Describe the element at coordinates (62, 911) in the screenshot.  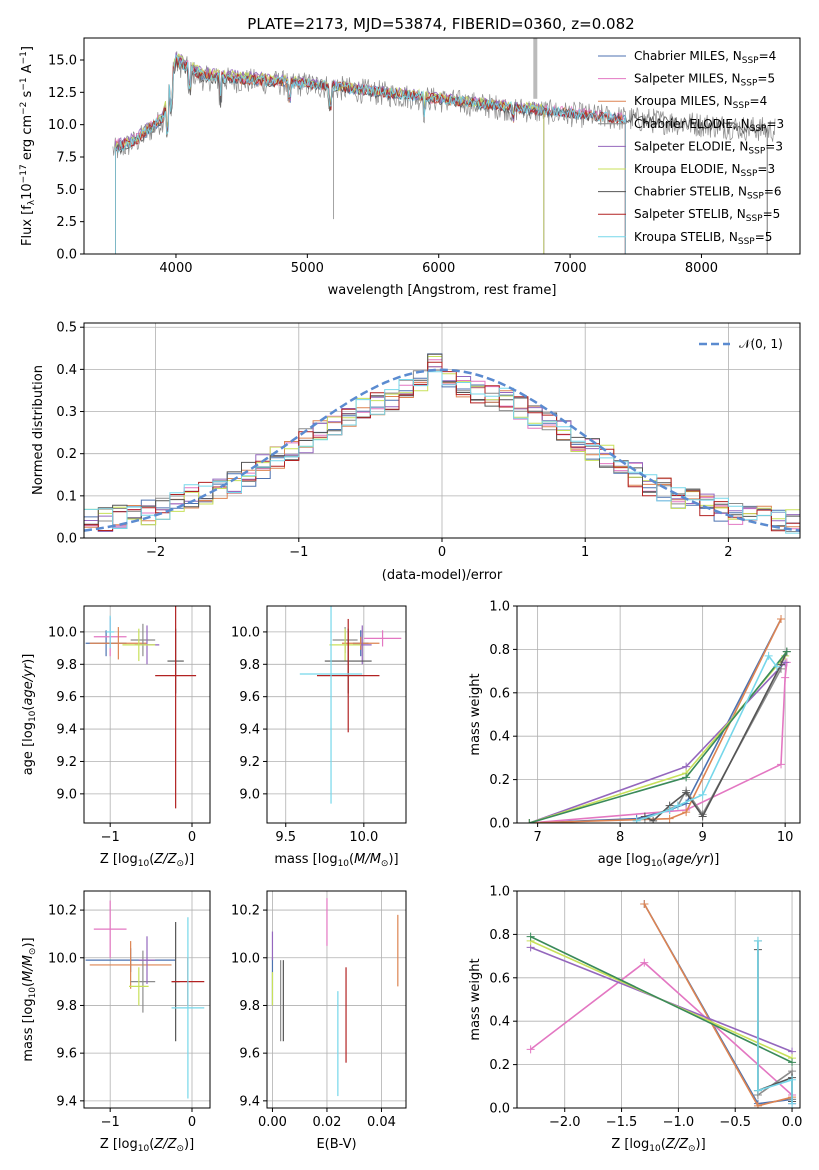
I see `y-tick-label: 10.2` at that location.